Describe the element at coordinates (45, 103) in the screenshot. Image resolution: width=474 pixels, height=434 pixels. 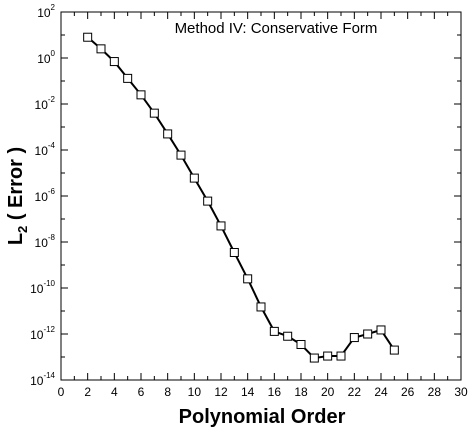
I see `y-tick-label: 10⁻²` at that location.